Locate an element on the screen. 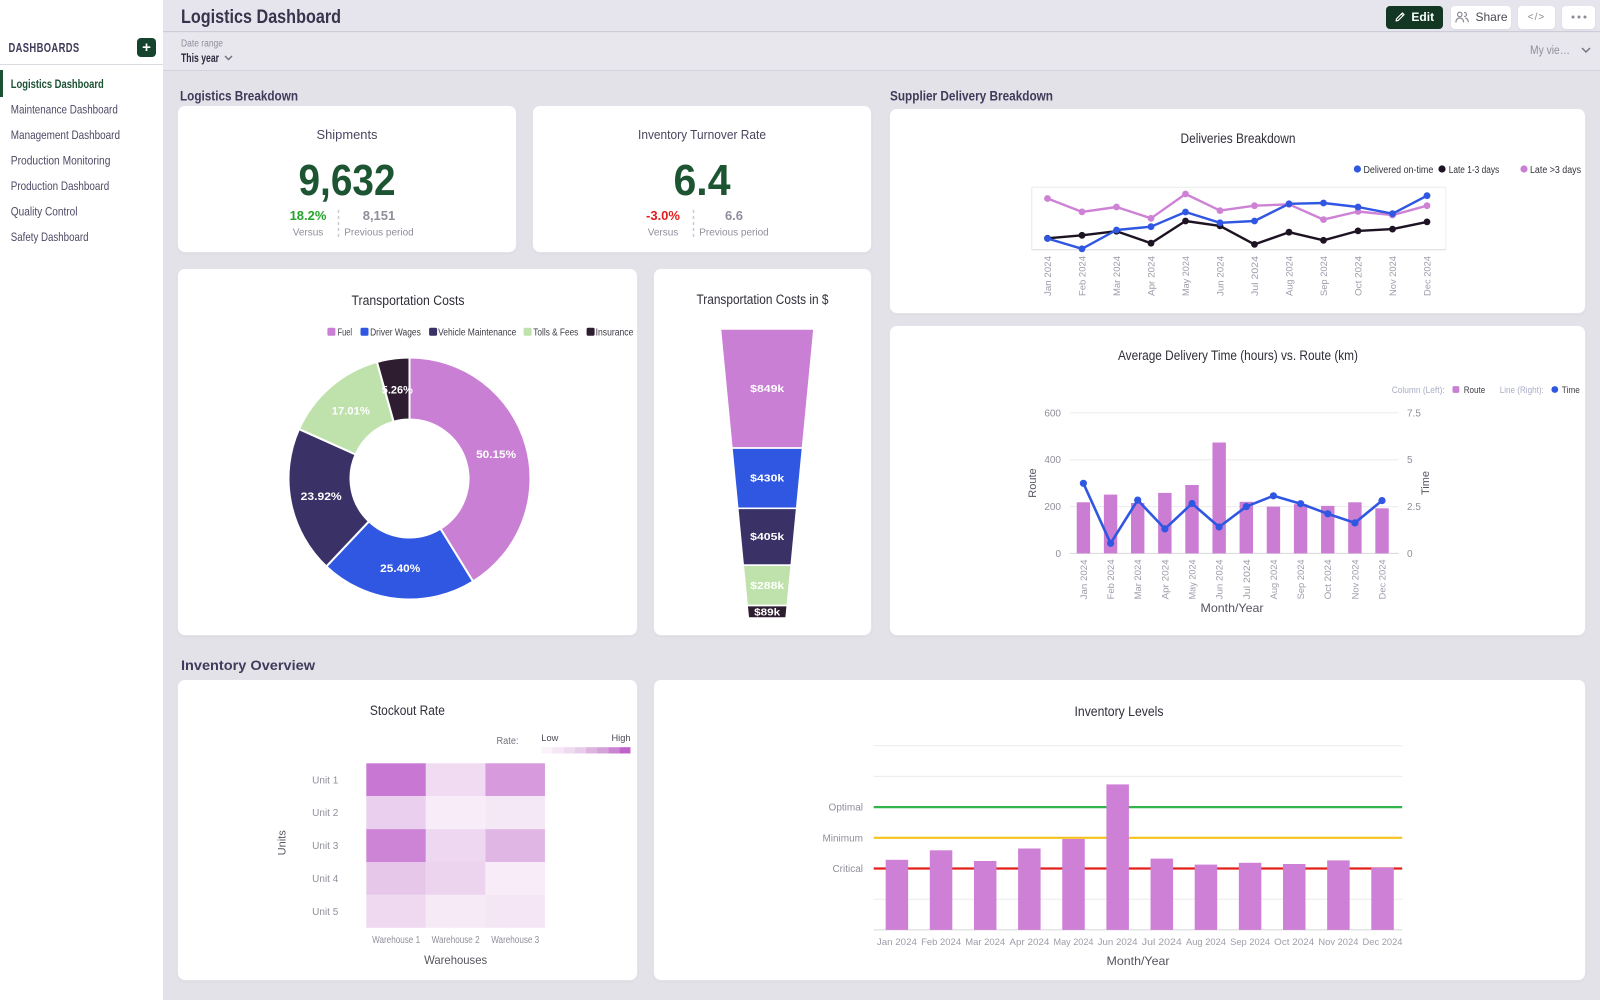  svg-text: Late 1-3 days is located at coordinates (1474, 170).